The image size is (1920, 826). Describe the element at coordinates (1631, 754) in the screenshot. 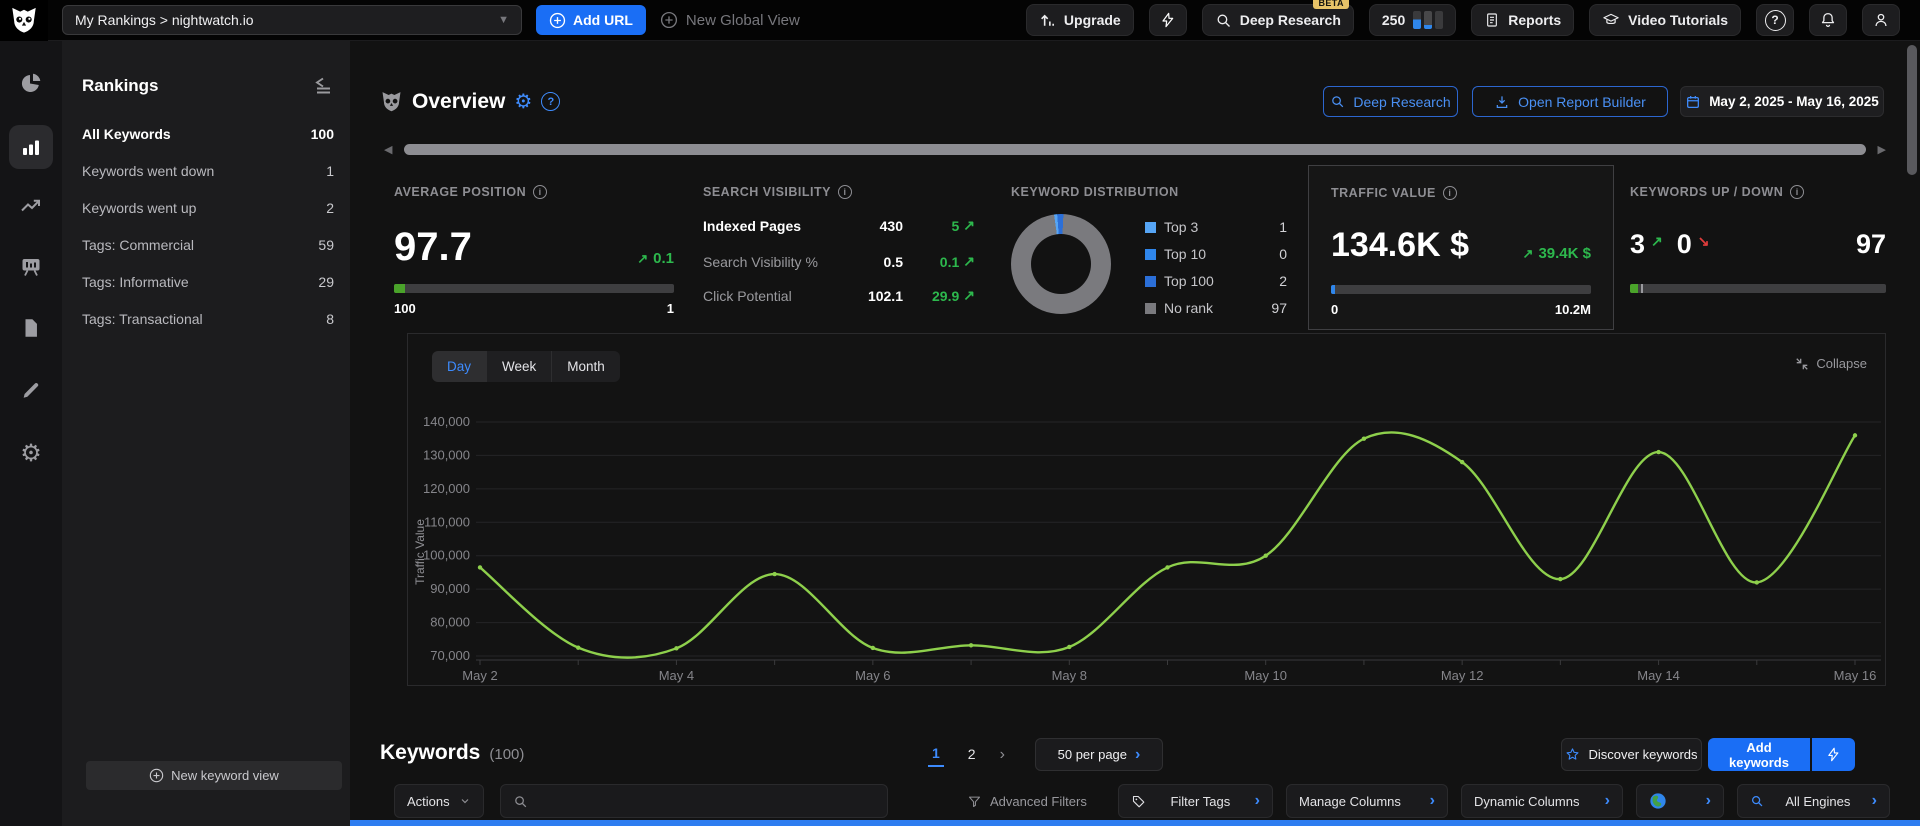

I see `discover-keywords-button: Discover keywords` at that location.